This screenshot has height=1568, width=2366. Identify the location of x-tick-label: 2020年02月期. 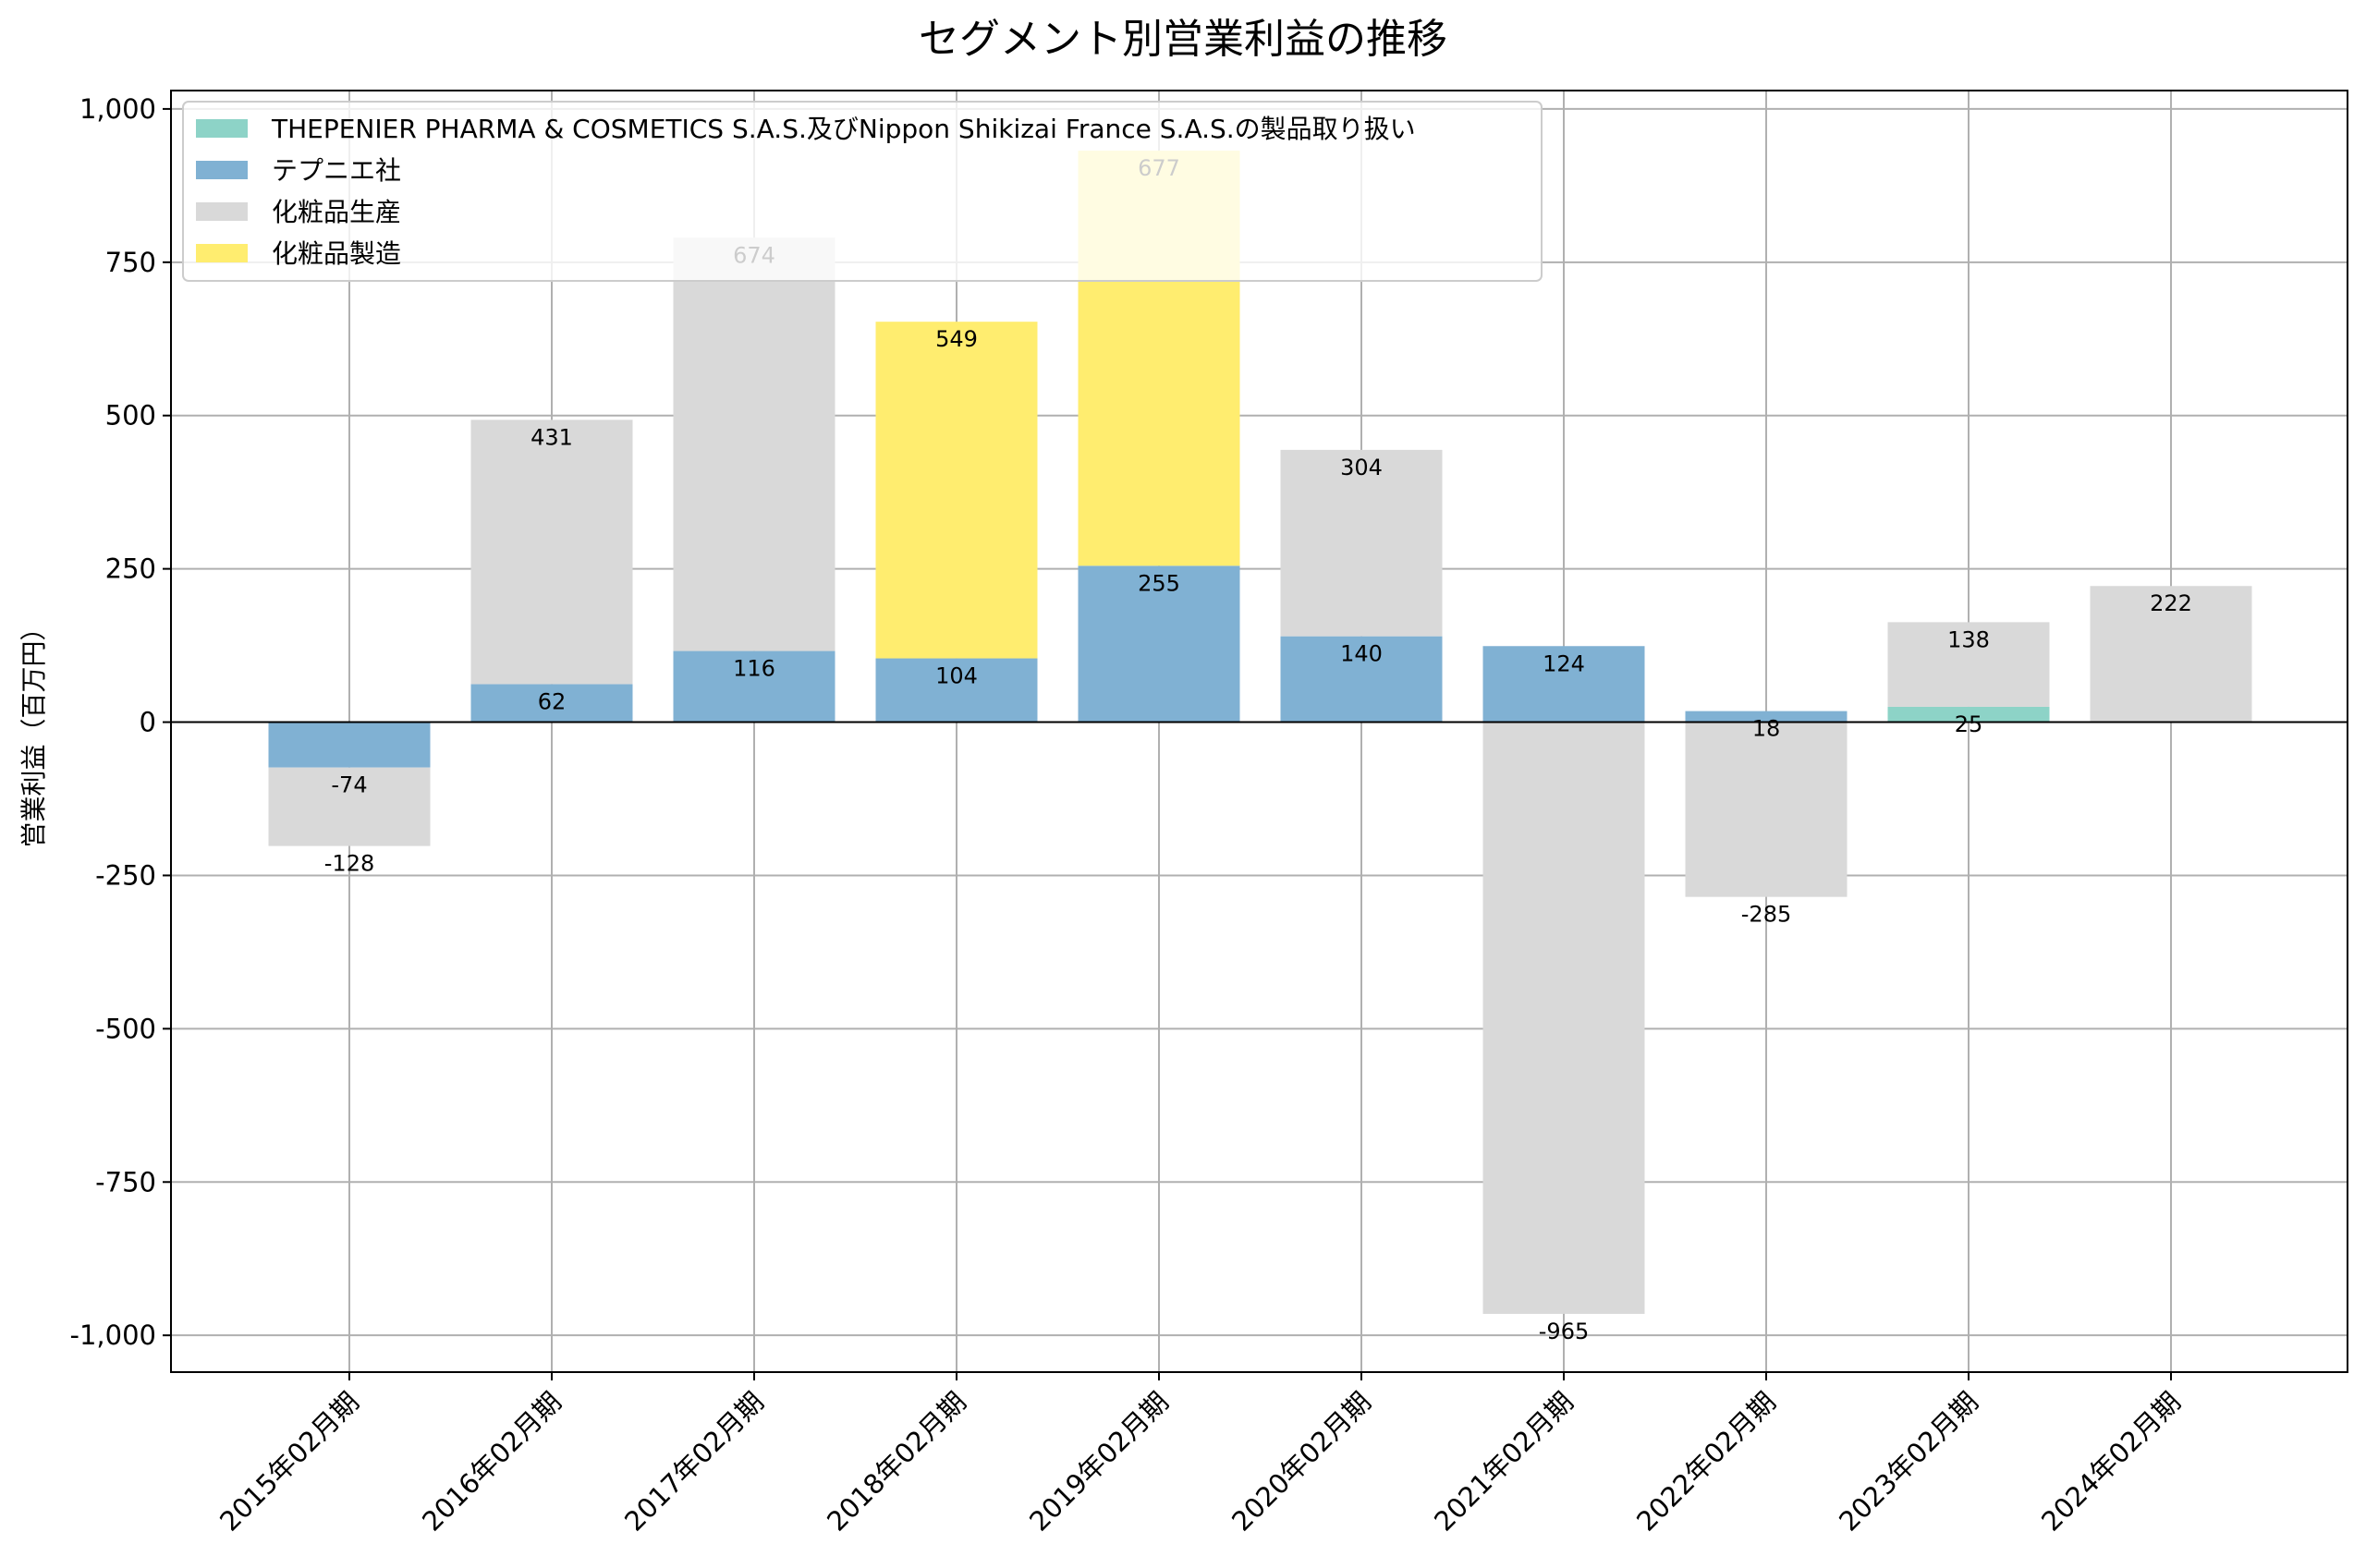
(1301, 1462).